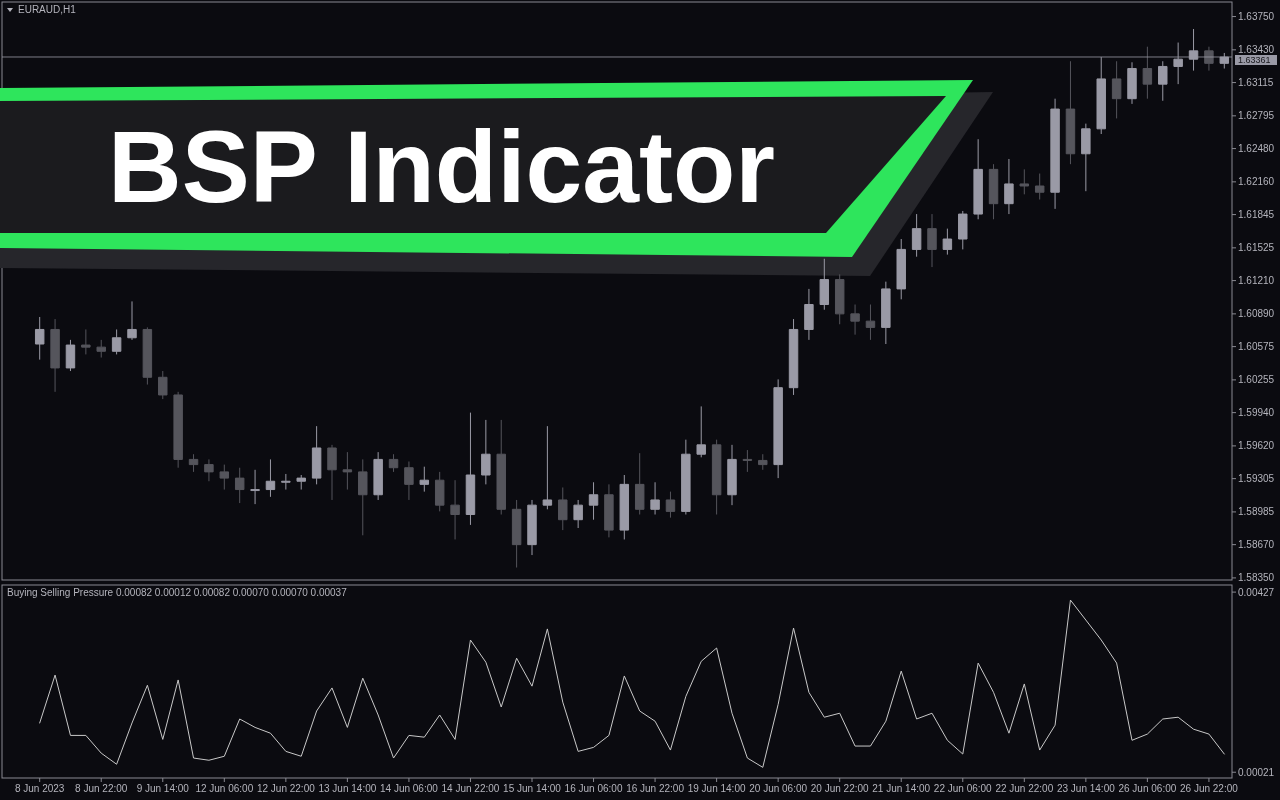  I want to click on y-tick-label: 1.59620, so click(1256, 446).